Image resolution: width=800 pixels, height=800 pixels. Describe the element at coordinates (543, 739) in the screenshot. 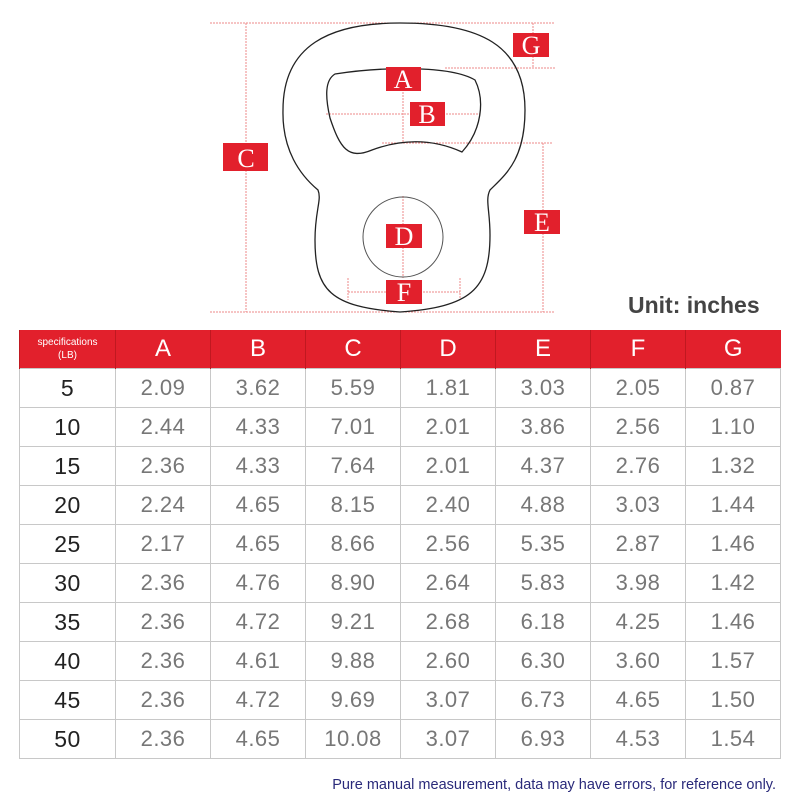

I see `measurement-cell: 6.93` at that location.